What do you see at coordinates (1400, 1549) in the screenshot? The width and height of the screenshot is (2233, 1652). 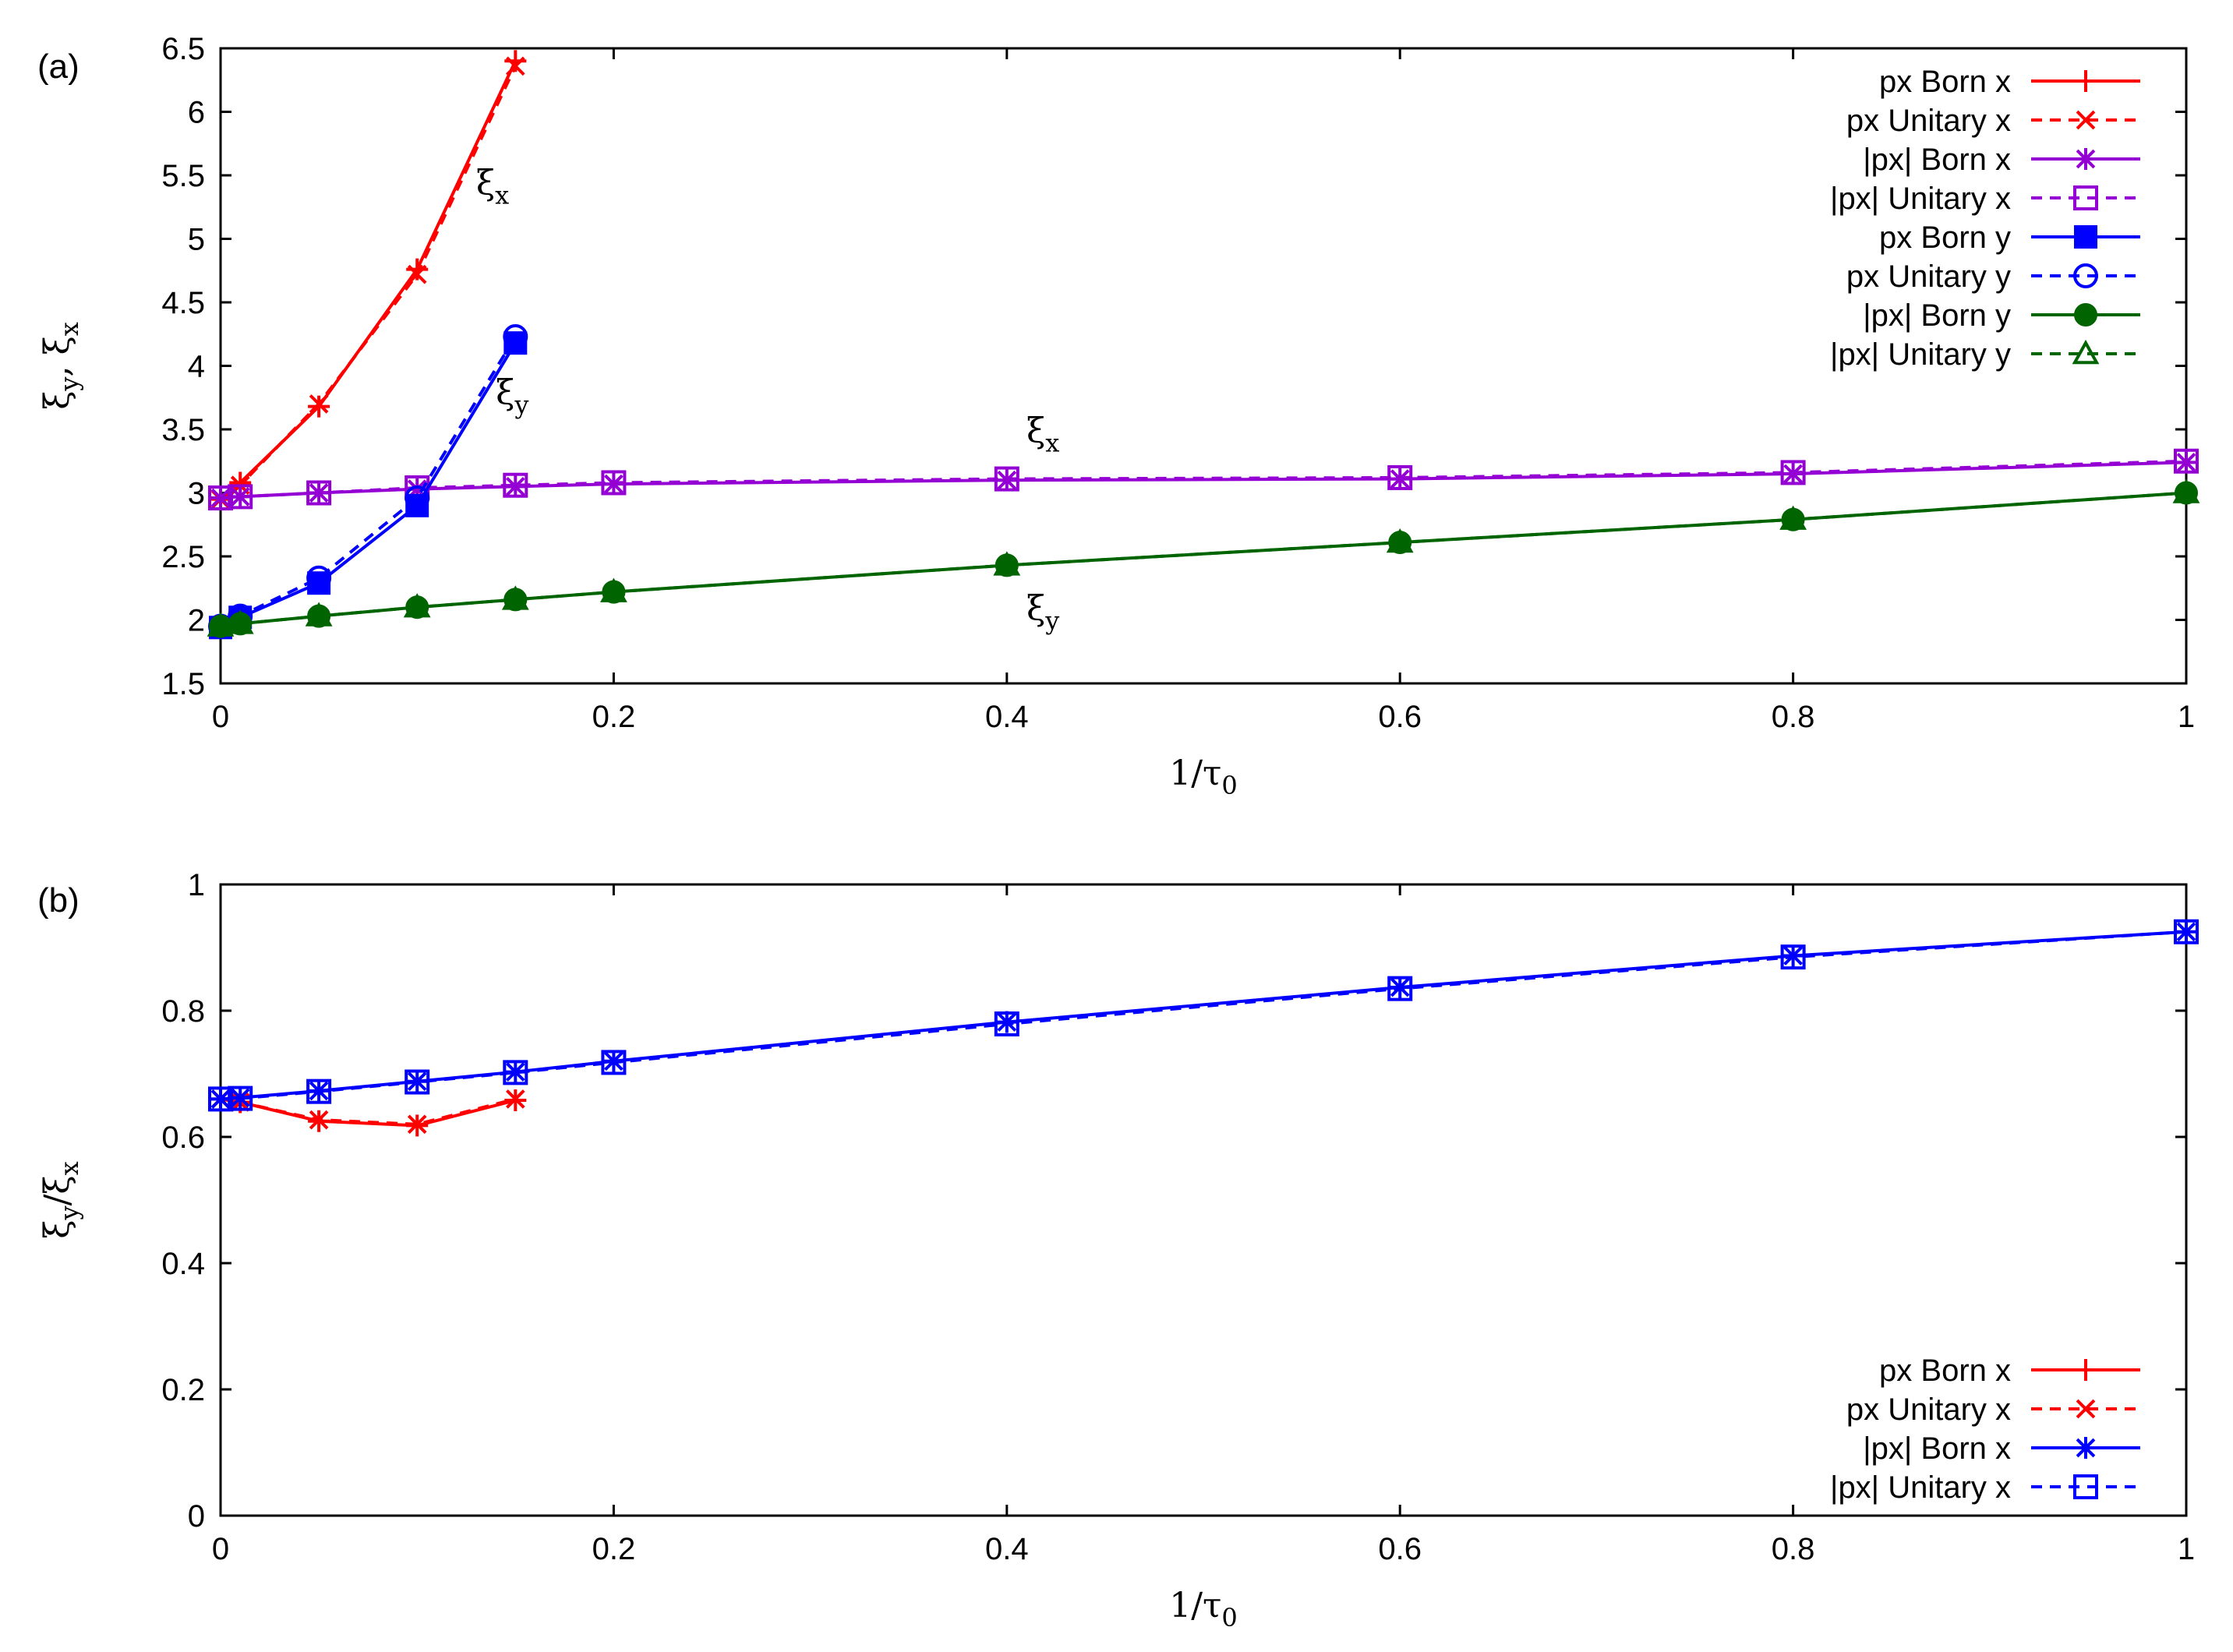 I see `panel-b-x-tick-label: 0.6` at bounding box center [1400, 1549].